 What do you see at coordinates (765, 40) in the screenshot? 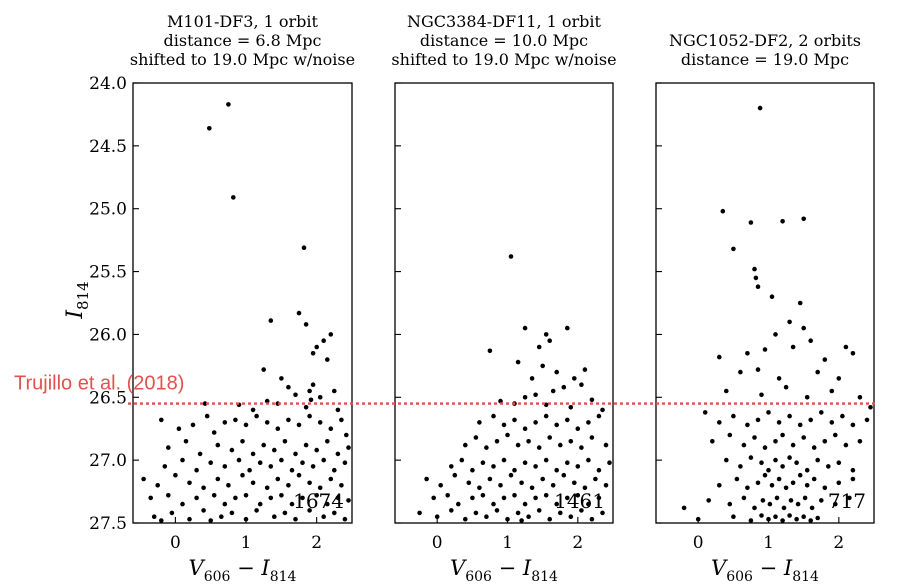
I see `panel-title-line: NGC1052-DF2, 2 orbits` at bounding box center [765, 40].